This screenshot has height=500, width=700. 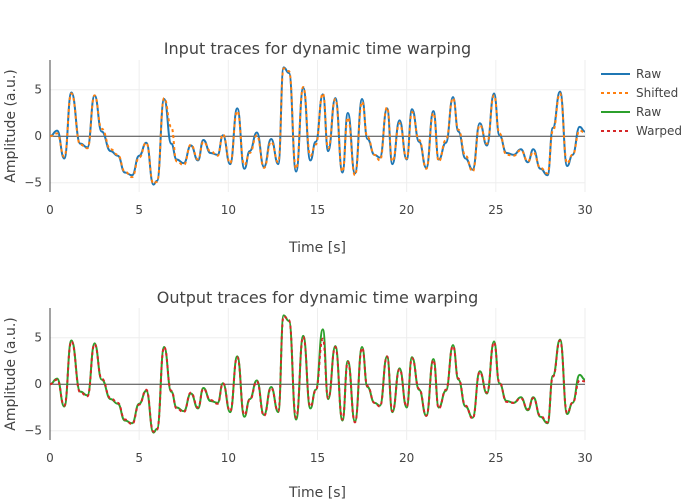 What do you see at coordinates (318, 297) in the screenshot?
I see `chart-title: Output traces for dynamic time warping` at bounding box center [318, 297].